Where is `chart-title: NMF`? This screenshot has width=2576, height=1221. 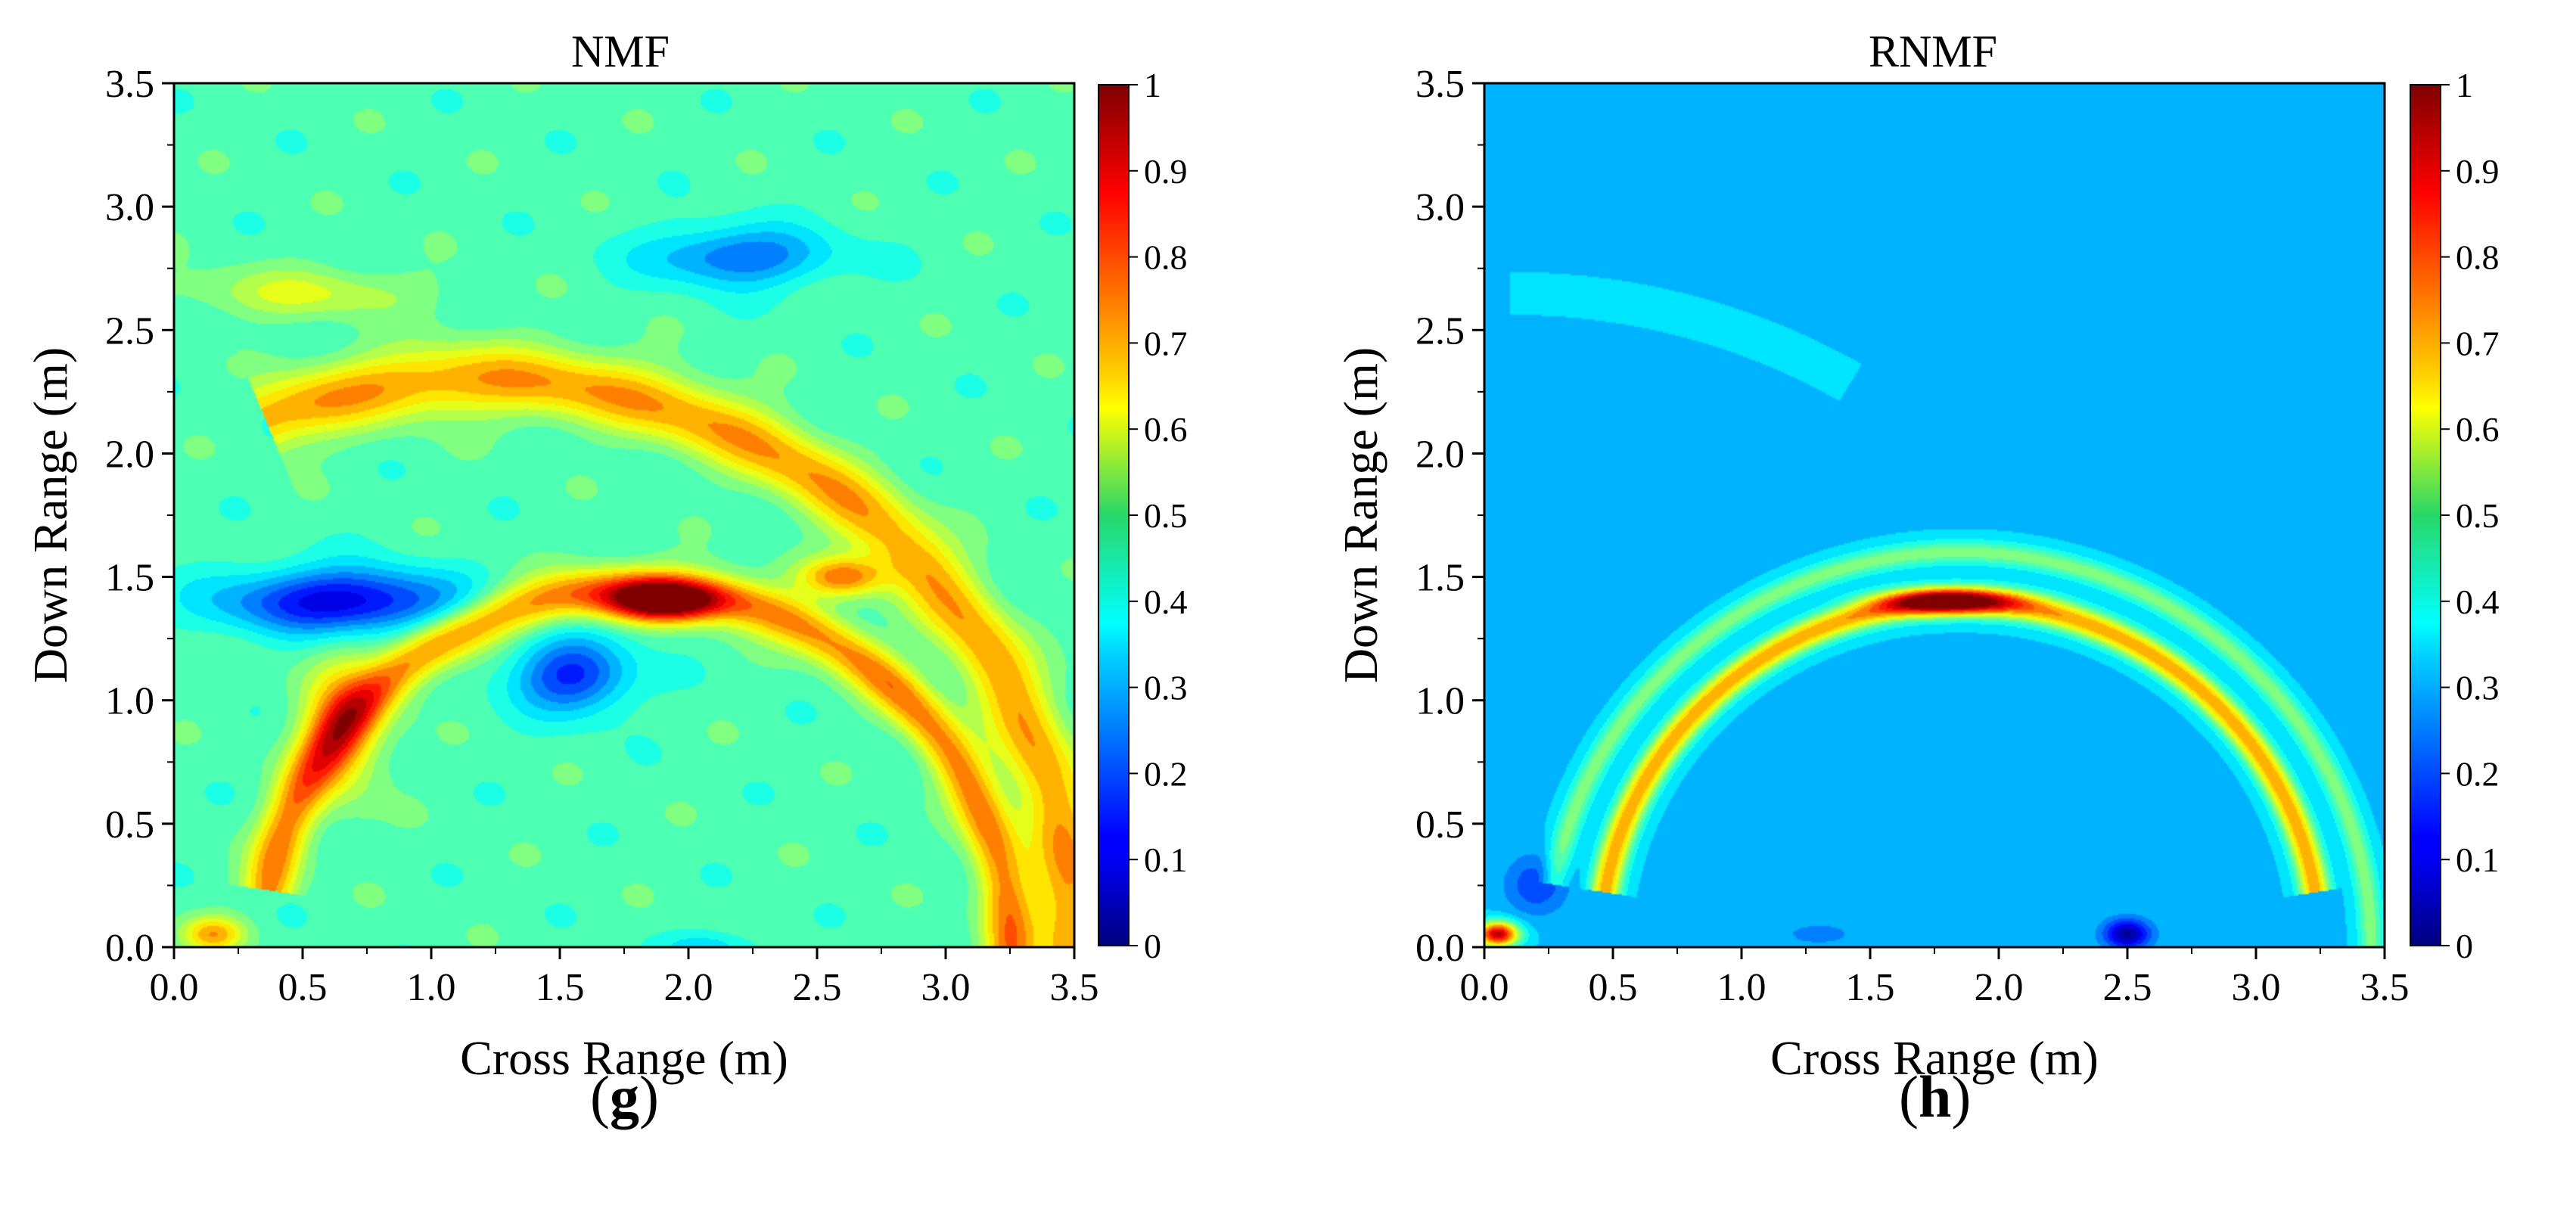 chart-title: NMF is located at coordinates (620, 51).